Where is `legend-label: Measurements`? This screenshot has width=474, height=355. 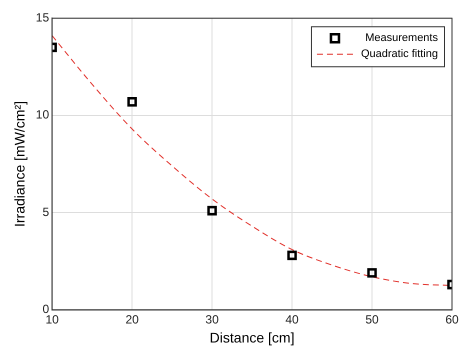
legend-label: Measurements is located at coordinates (401, 38).